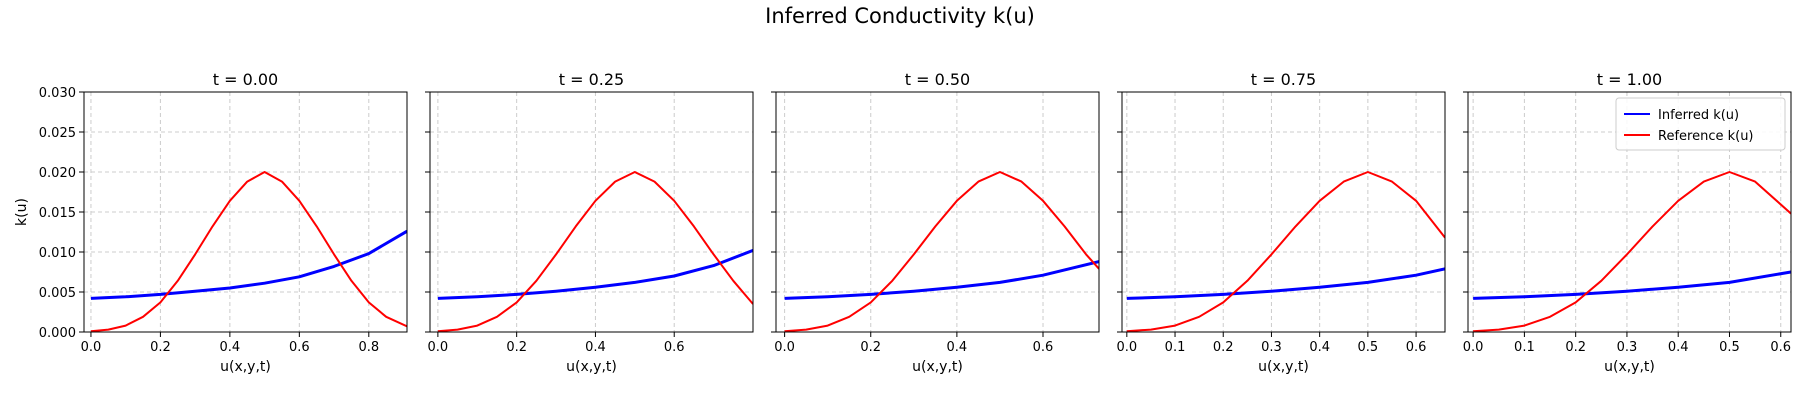 The width and height of the screenshot is (1800, 404). I want to click on subplot-title: t = 0.25, so click(591, 79).